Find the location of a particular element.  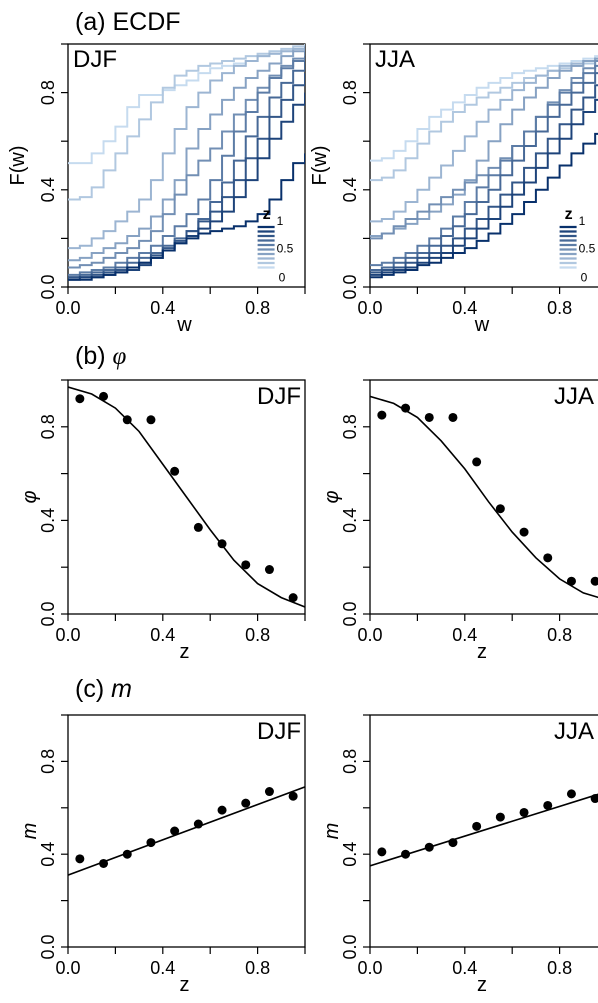

ecdf-jja-series-z0.55 is located at coordinates (484, 163).